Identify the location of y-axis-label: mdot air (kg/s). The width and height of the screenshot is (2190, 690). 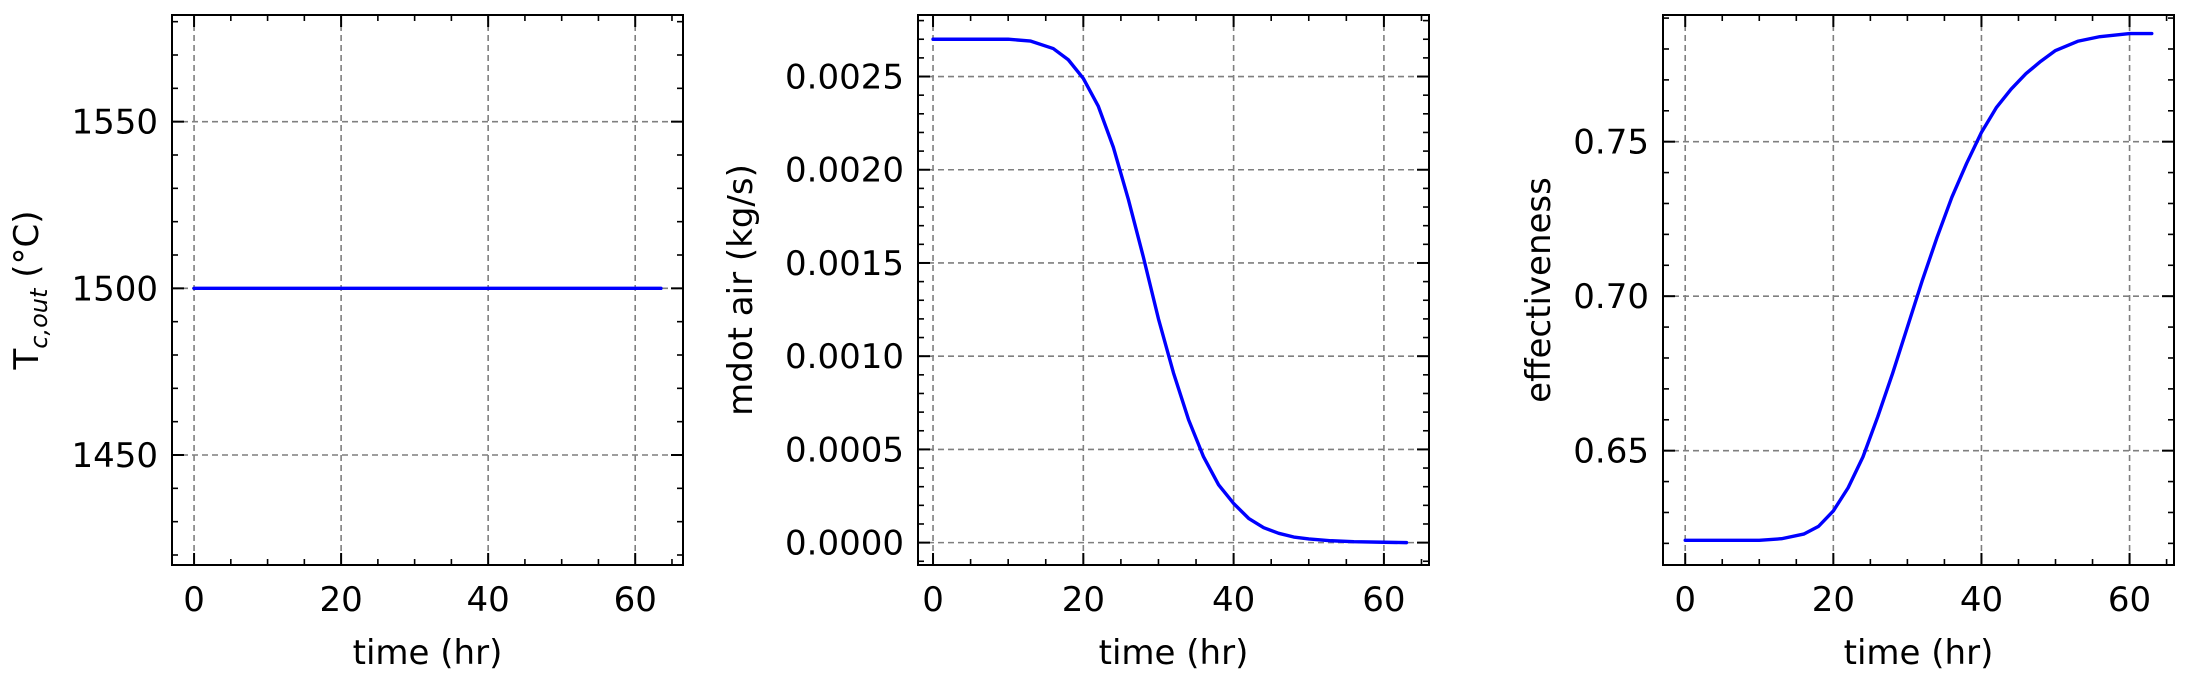
(741, 290).